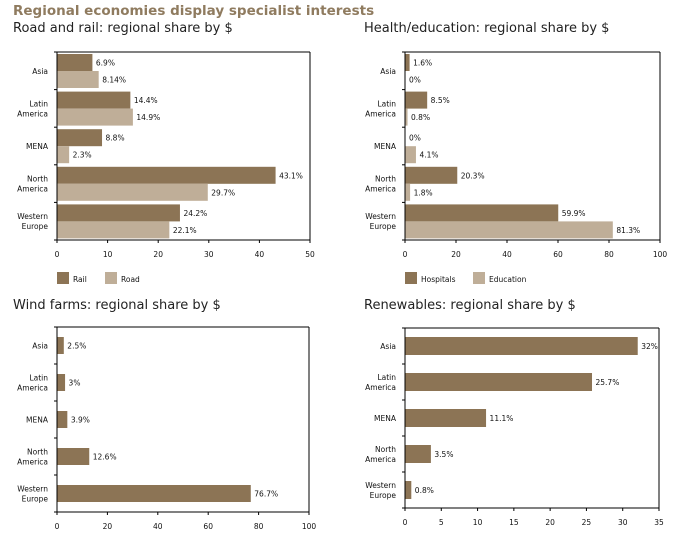  Describe the element at coordinates (502, 418) in the screenshot. I see `data-label: 11.1%` at that location.